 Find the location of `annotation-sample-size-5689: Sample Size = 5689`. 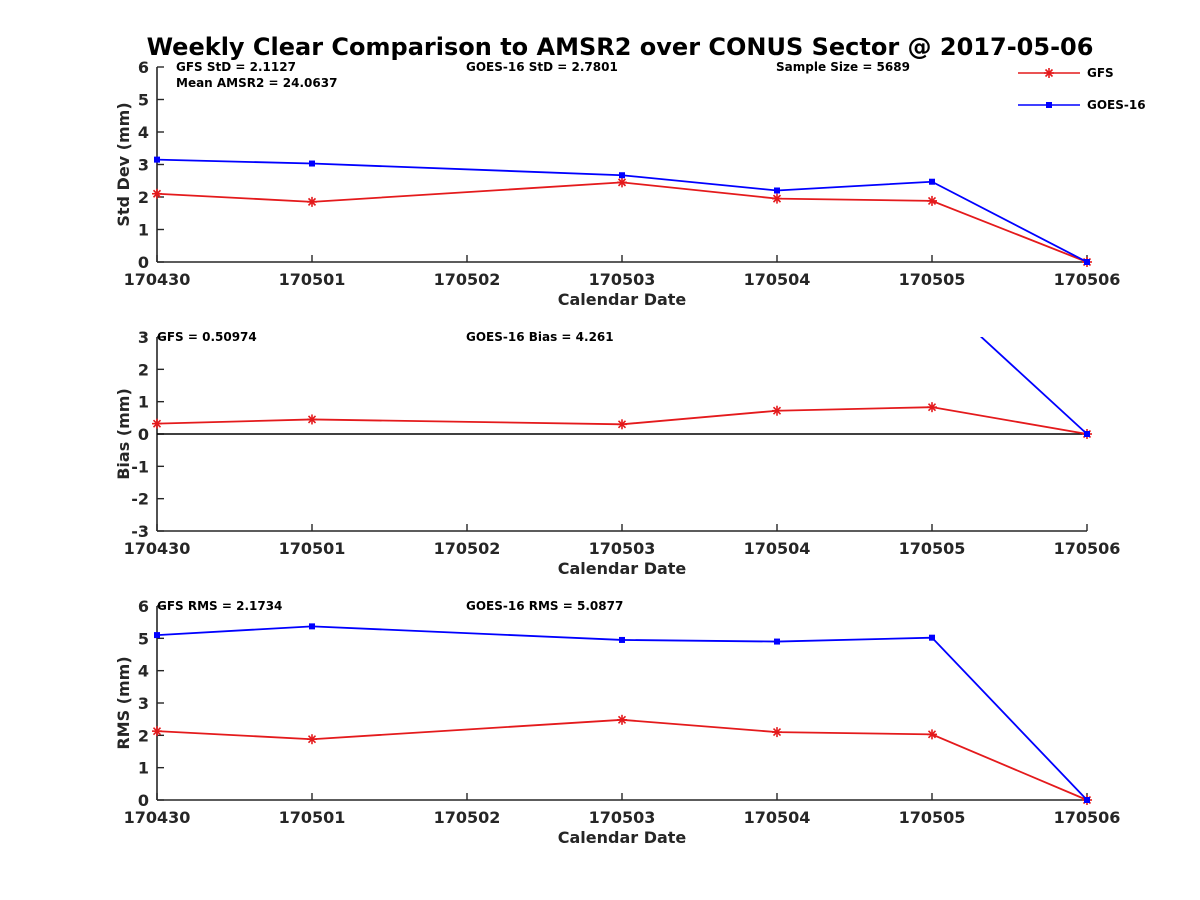

annotation-sample-size-5689: Sample Size = 5689 is located at coordinates (843, 67).